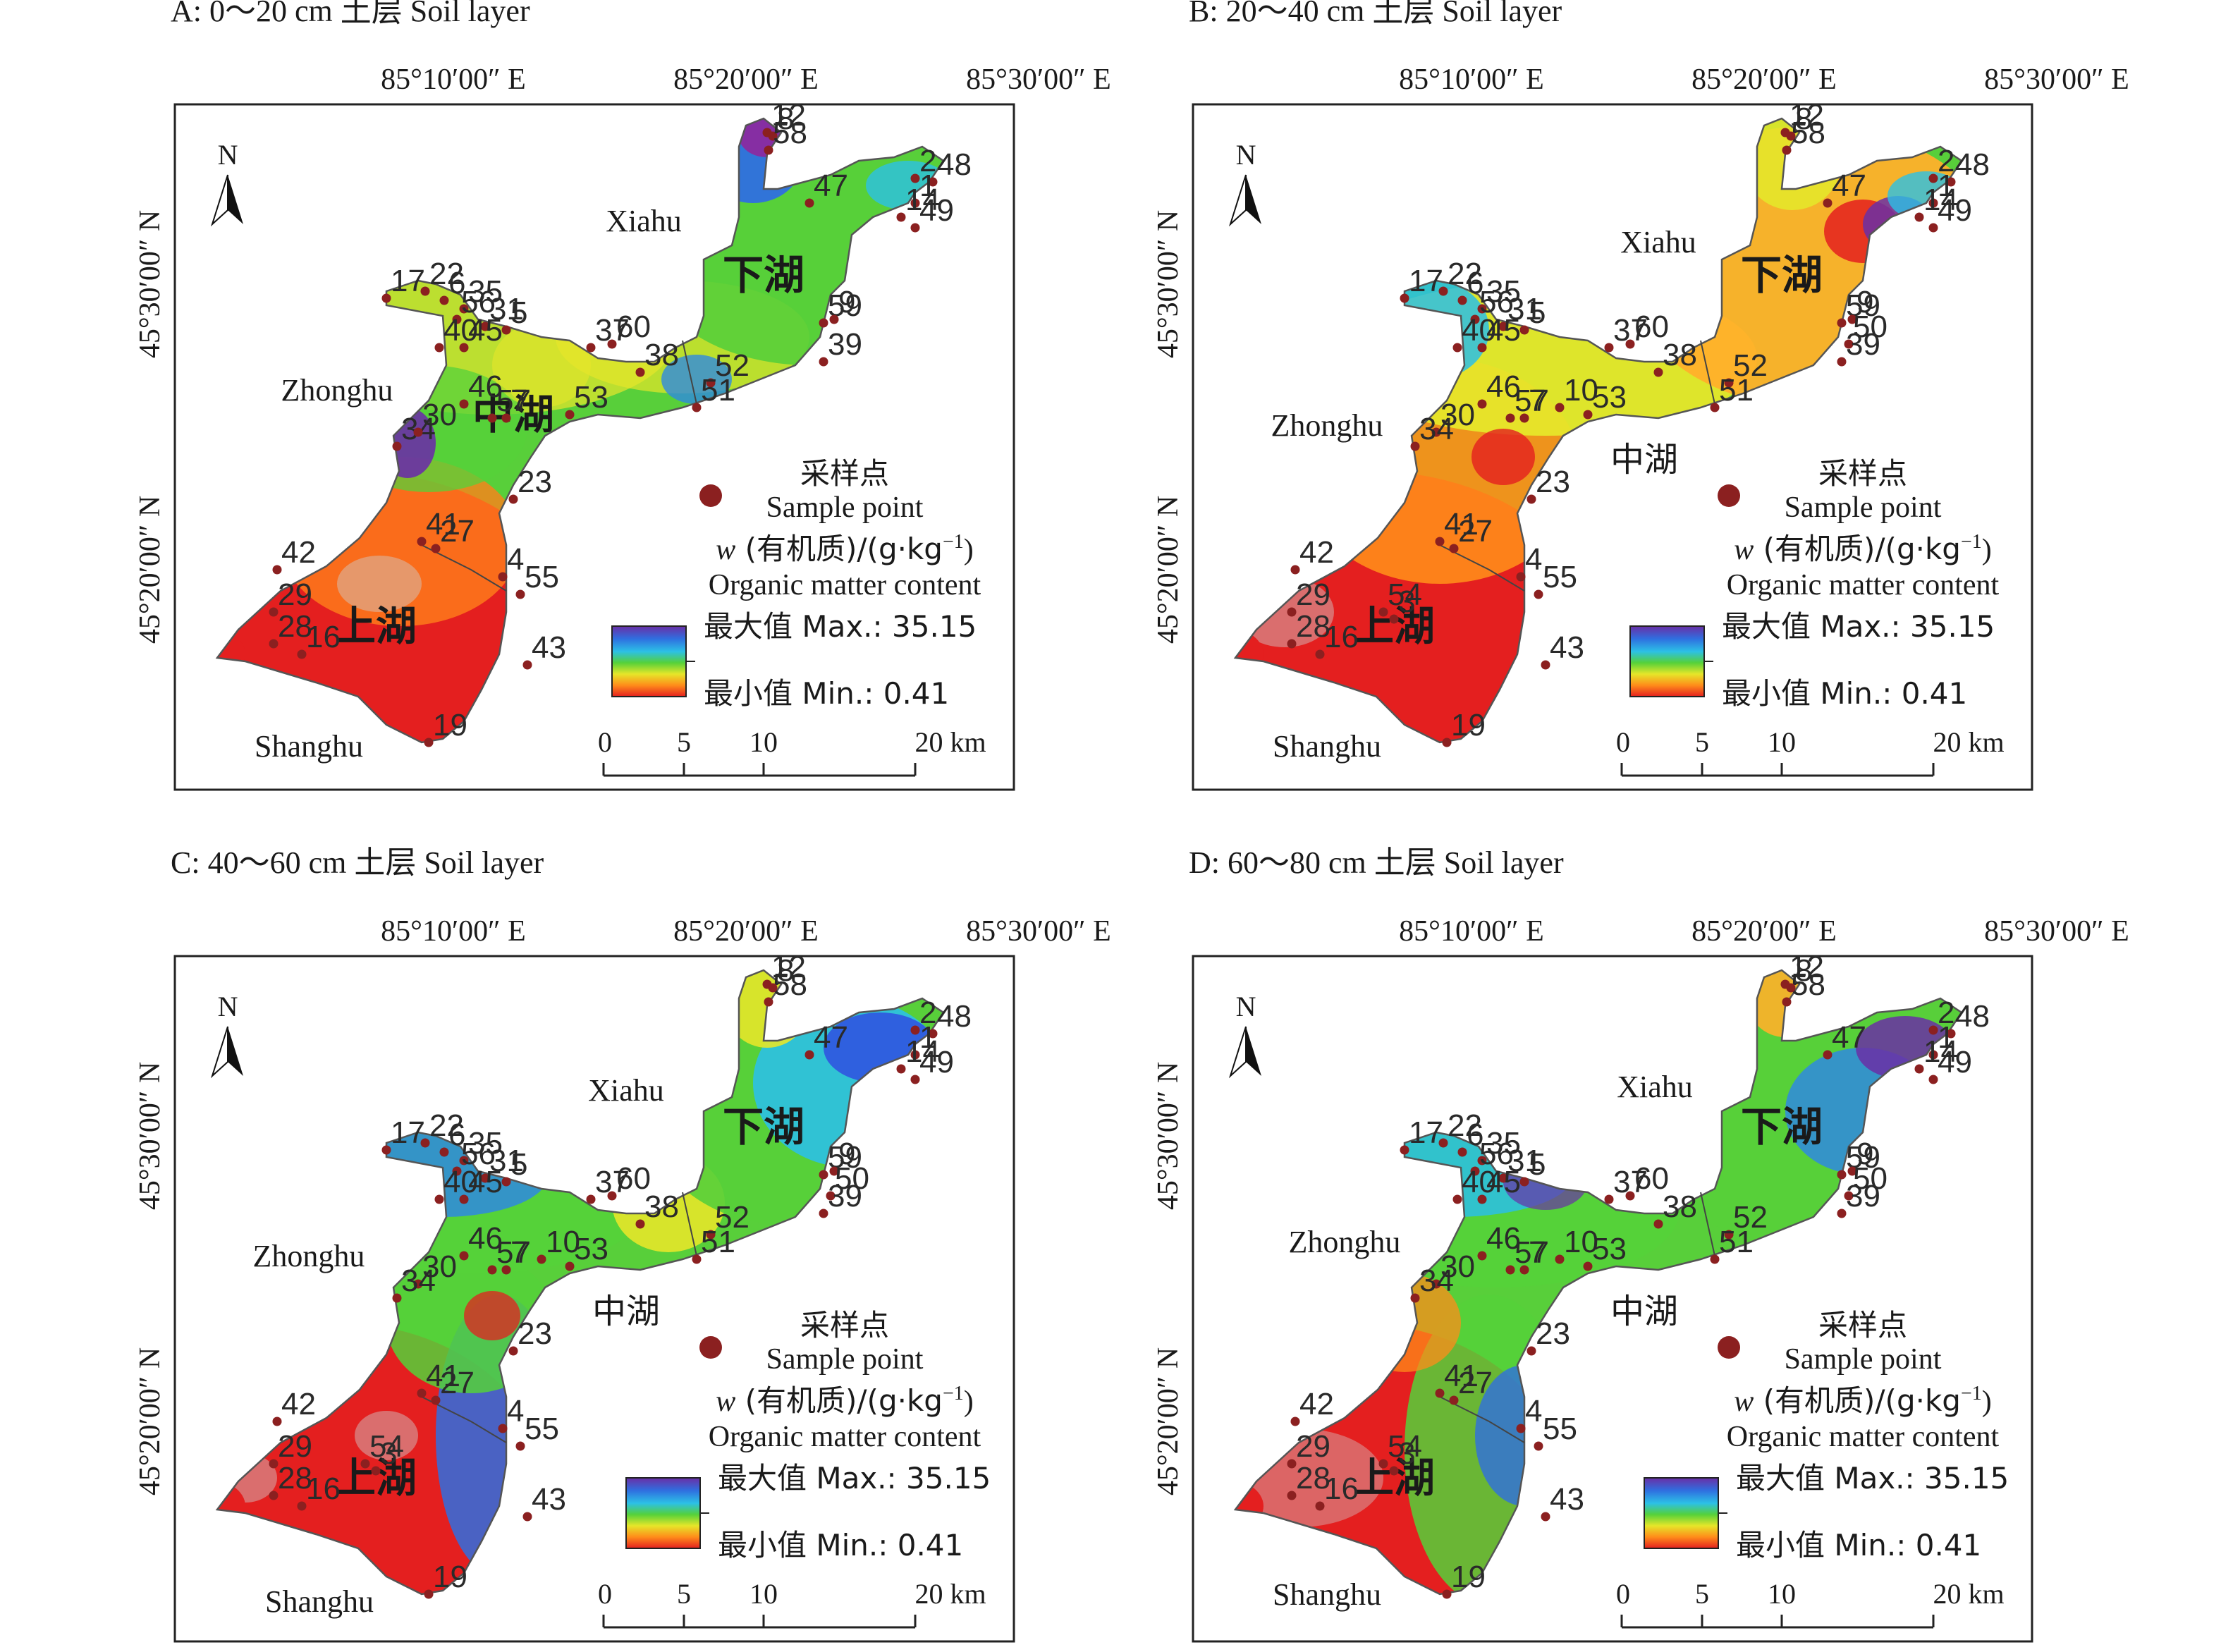  What do you see at coordinates (1533, 1411) in the screenshot?
I see `sample-point-label: 4` at bounding box center [1533, 1411].